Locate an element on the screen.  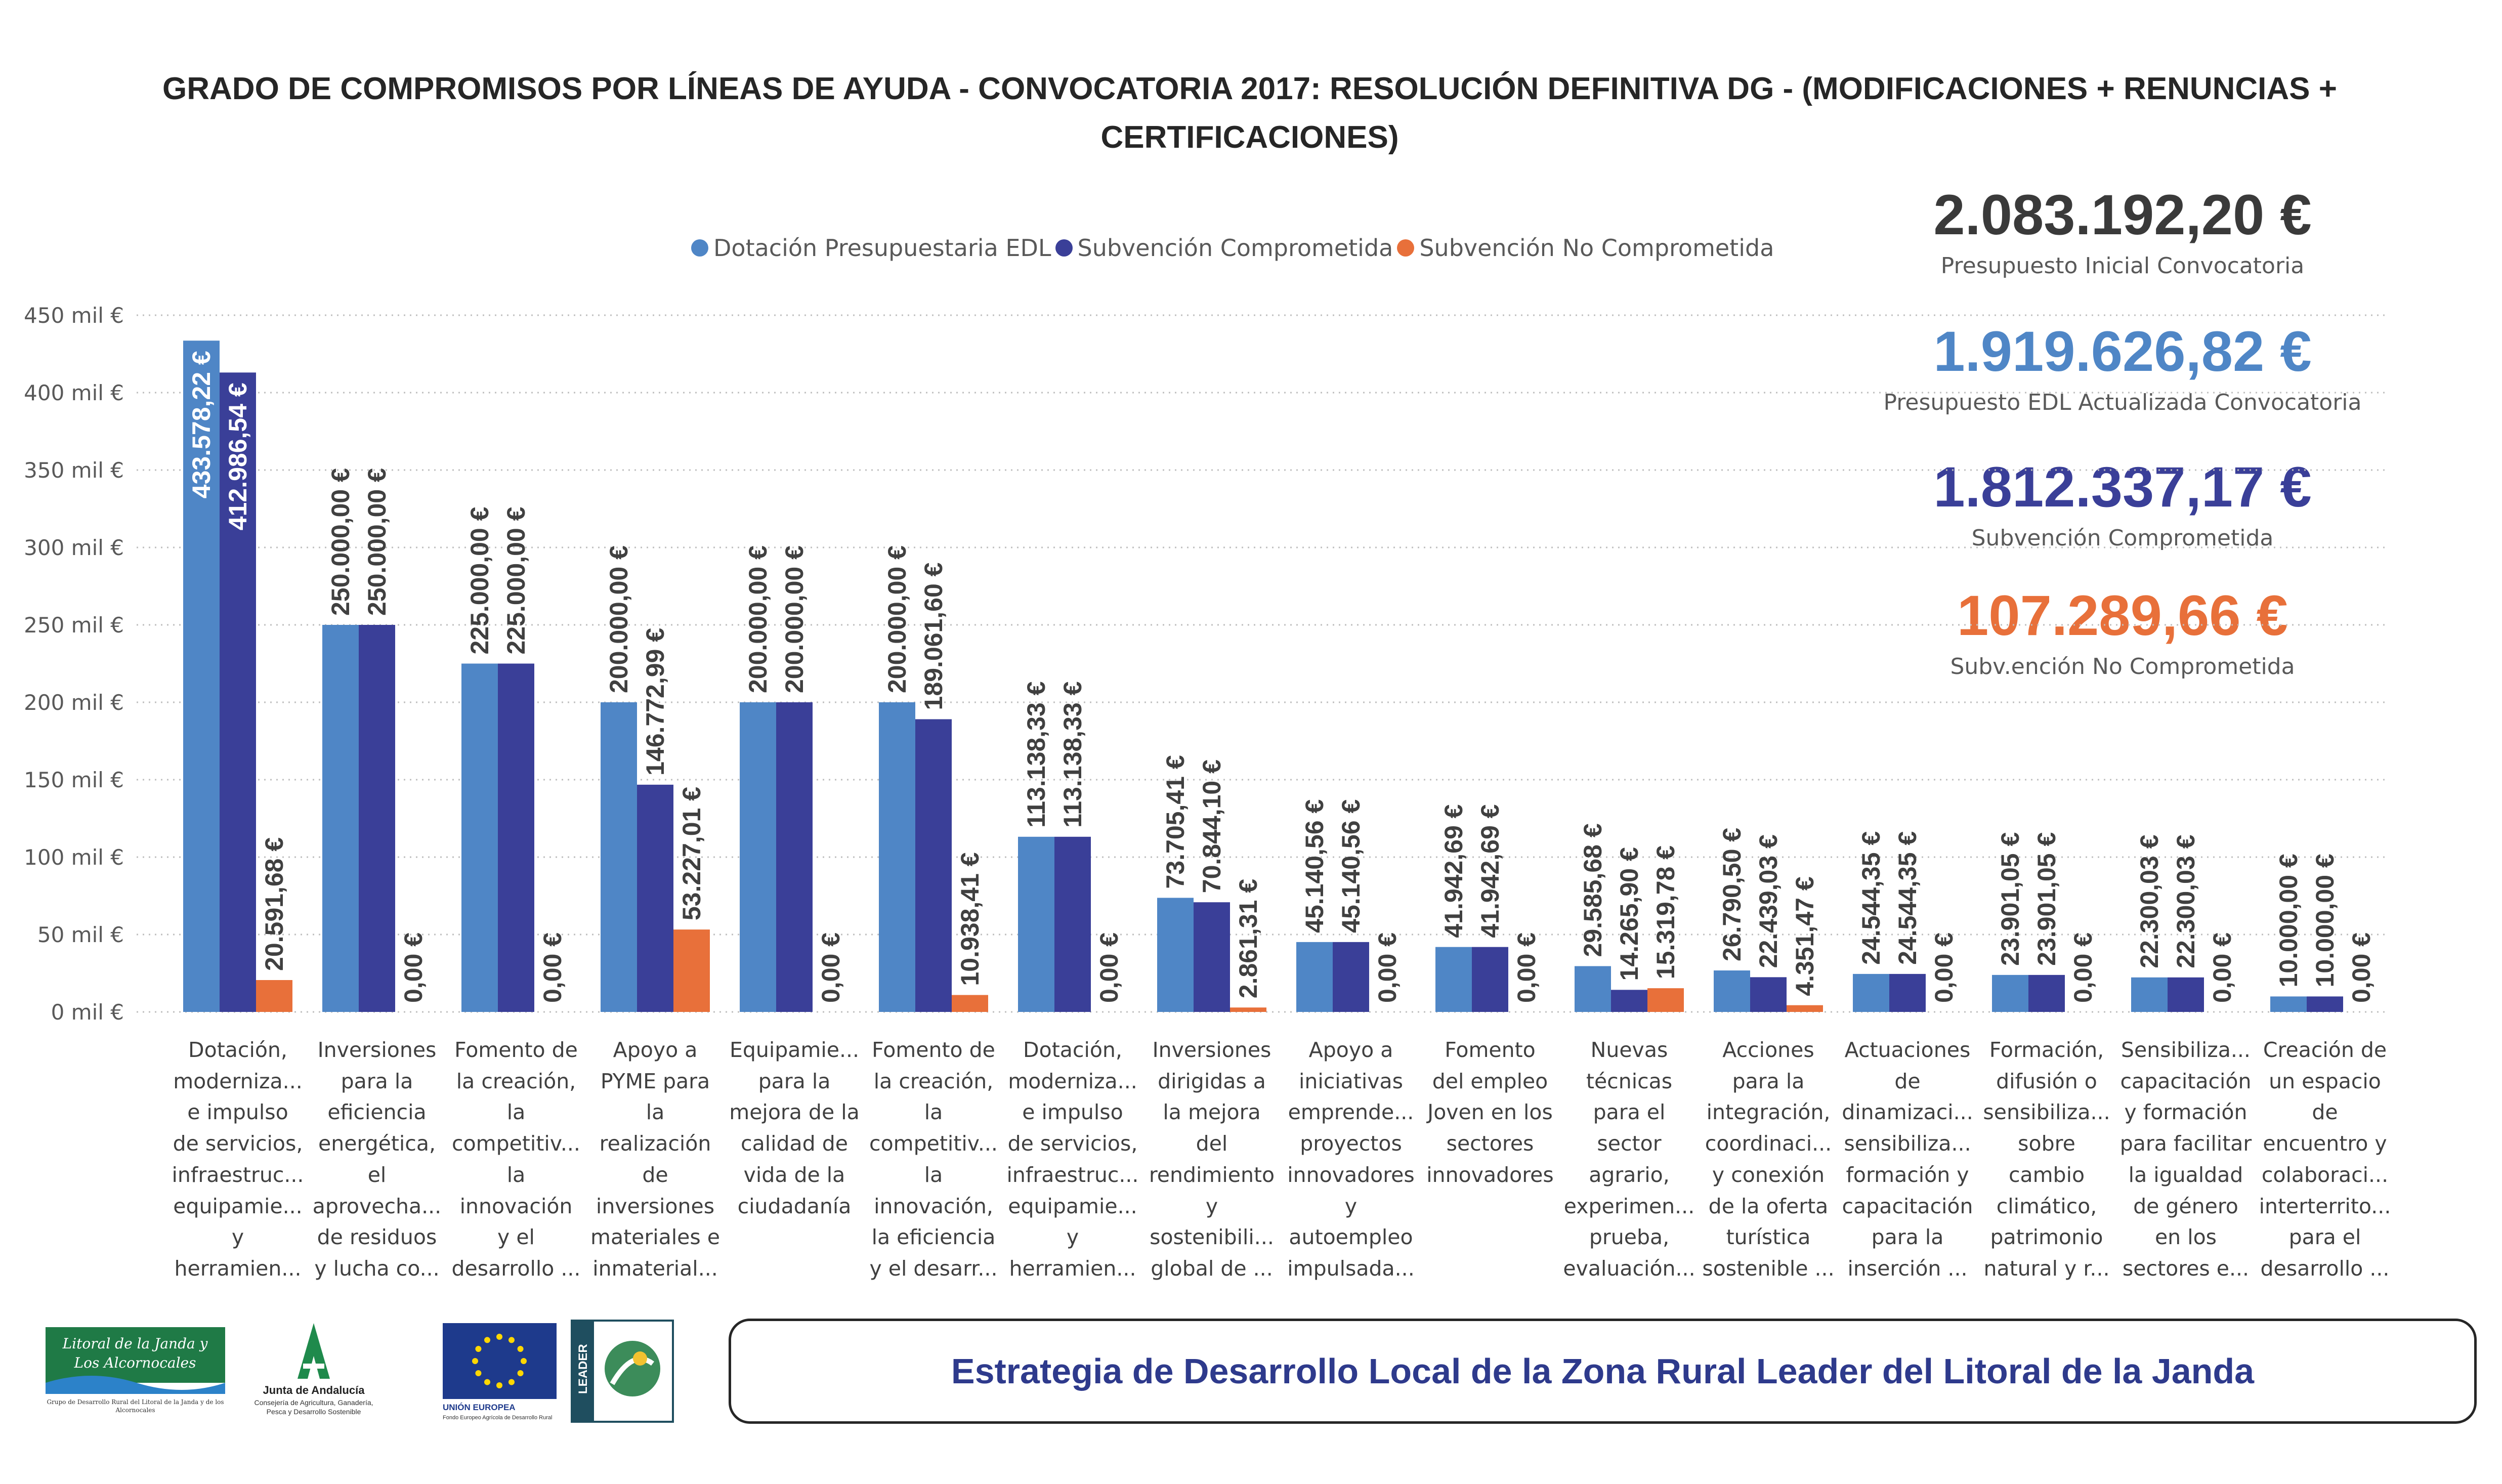
data-label: 146.772,99 € is located at coordinates (655, 702).